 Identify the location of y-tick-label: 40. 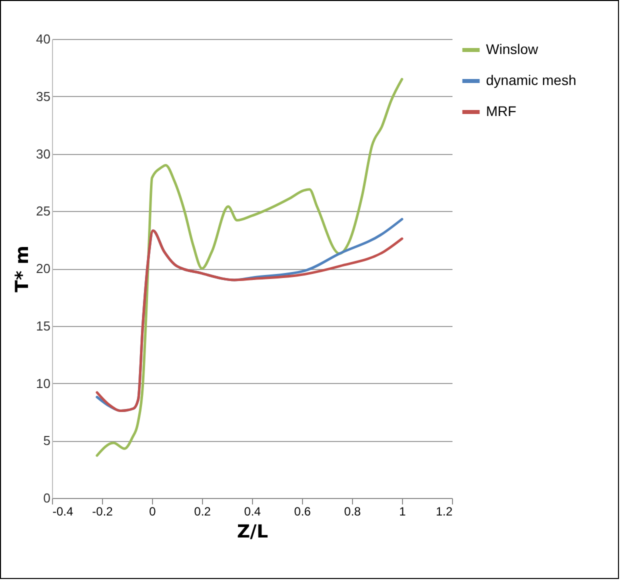
(43, 39).